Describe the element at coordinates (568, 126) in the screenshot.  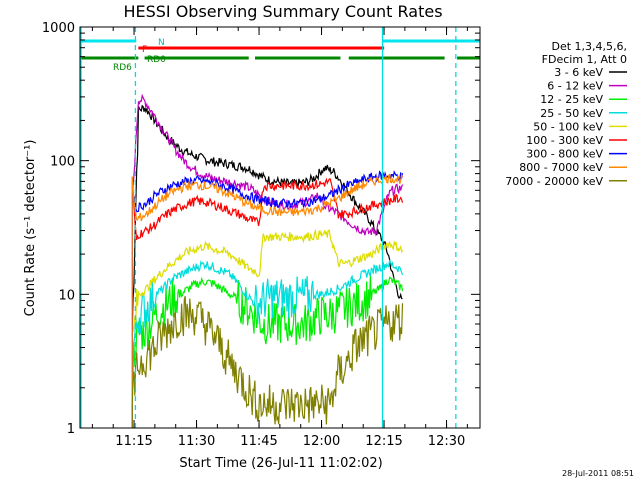
I see `legend-label-4: 50 - 100 keV` at that location.